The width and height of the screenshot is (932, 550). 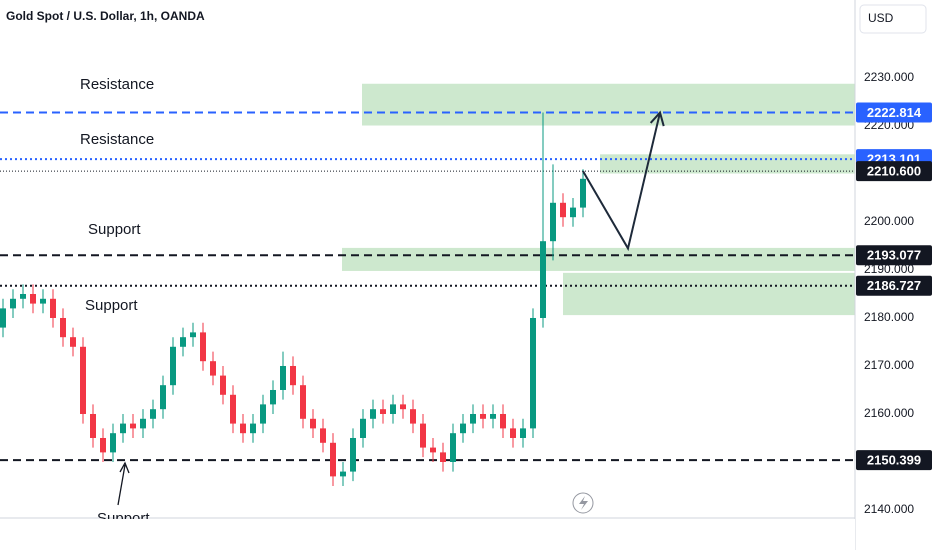 I want to click on y-tick-label: 2190.000, so click(x=889, y=269).